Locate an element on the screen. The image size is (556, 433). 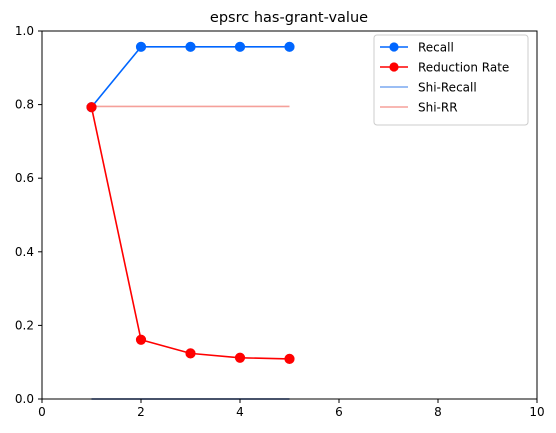
legend-shi-recall-label: Shi-Recall is located at coordinates (447, 88).